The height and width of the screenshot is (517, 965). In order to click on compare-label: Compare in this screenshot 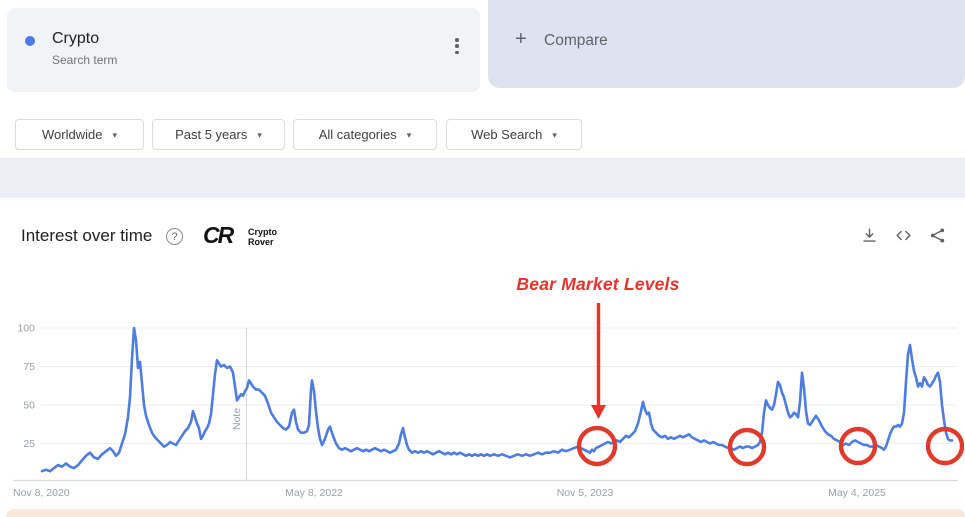, I will do `click(576, 40)`.